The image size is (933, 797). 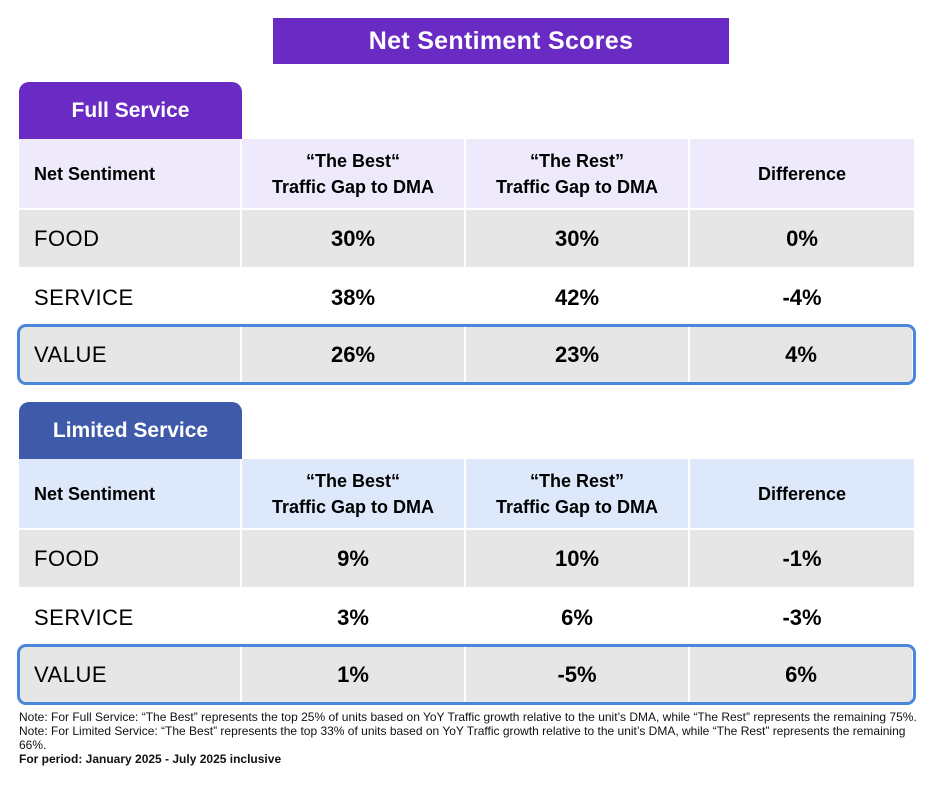 What do you see at coordinates (130, 110) in the screenshot?
I see `full-service-tab: Full Service` at bounding box center [130, 110].